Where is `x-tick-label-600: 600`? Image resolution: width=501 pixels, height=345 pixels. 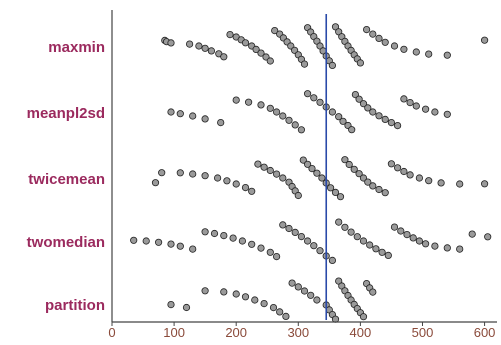
x-tick-label-600: 600 is located at coordinates (485, 332).